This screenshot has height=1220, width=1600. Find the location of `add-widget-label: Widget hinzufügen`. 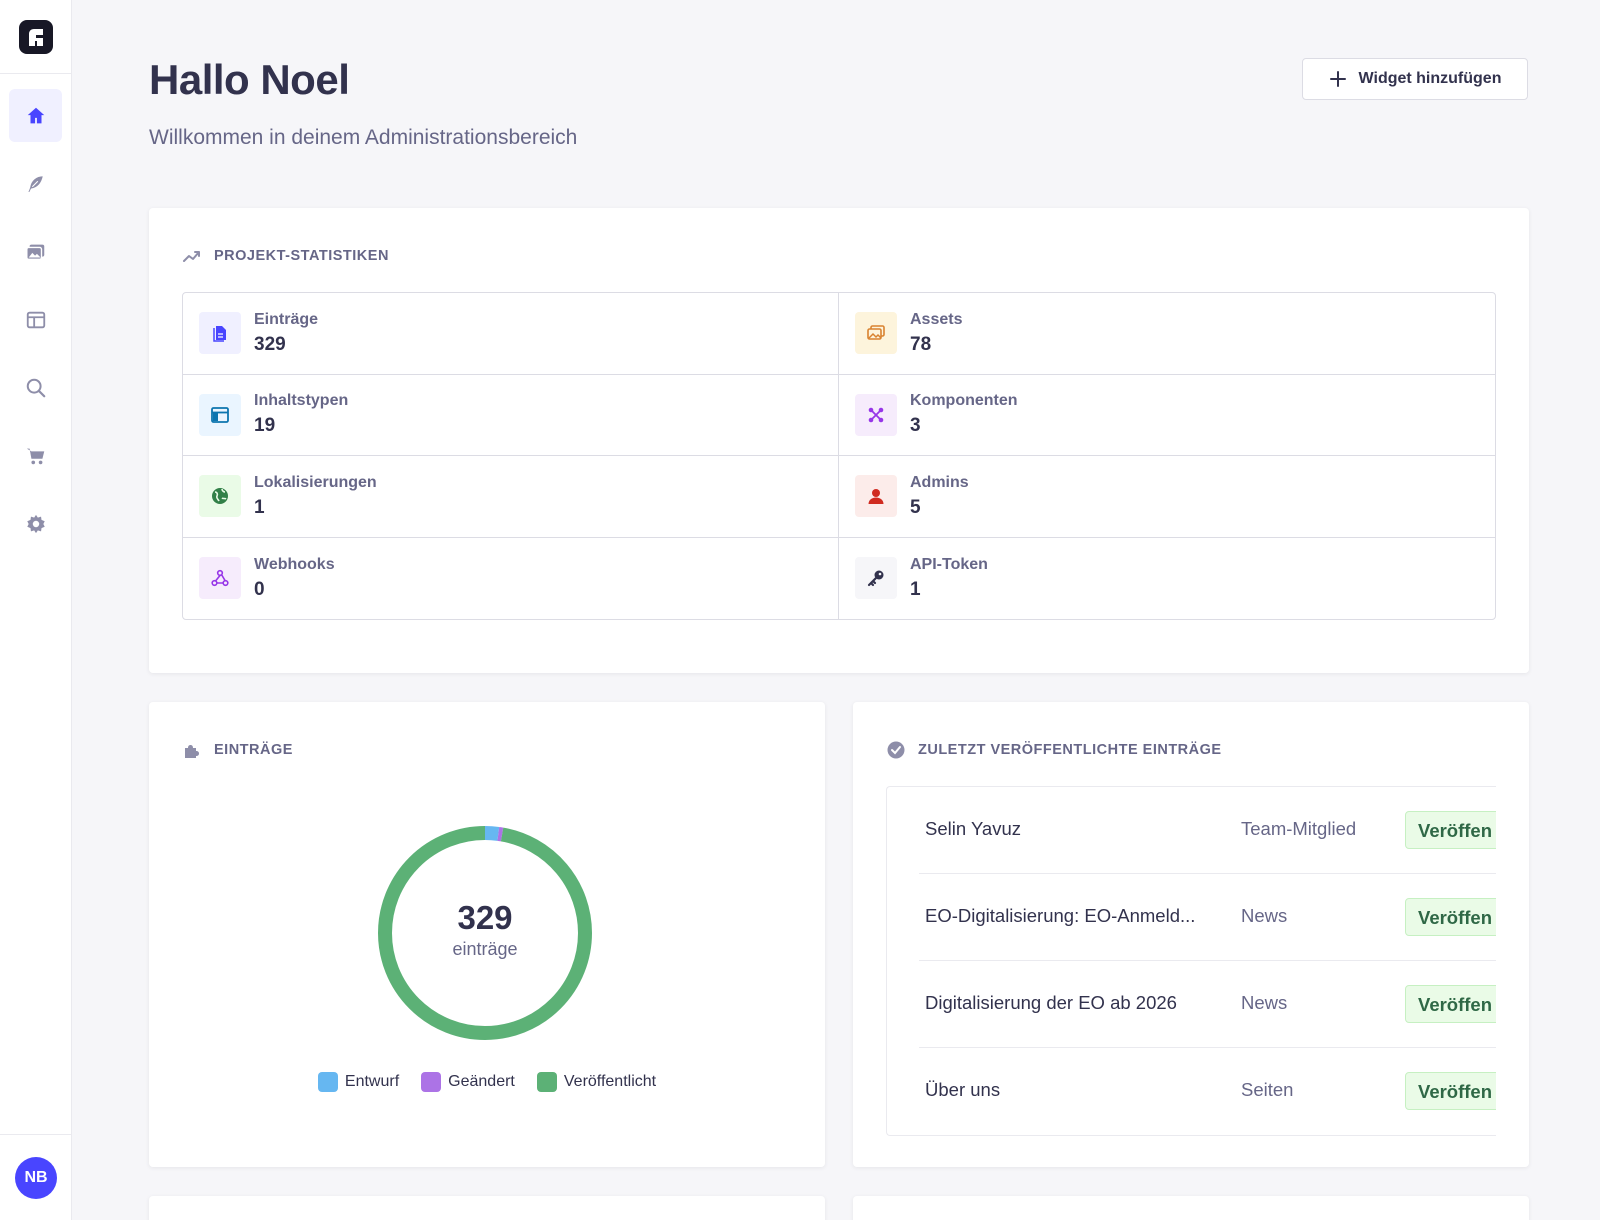

add-widget-label: Widget hinzufügen is located at coordinates (1430, 78).